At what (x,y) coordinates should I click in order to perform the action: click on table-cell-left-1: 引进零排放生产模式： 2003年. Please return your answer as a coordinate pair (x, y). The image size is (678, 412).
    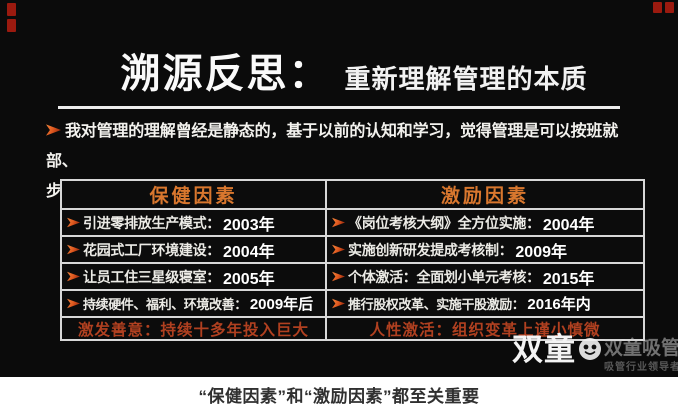
    Looking at the image, I should click on (193, 222).